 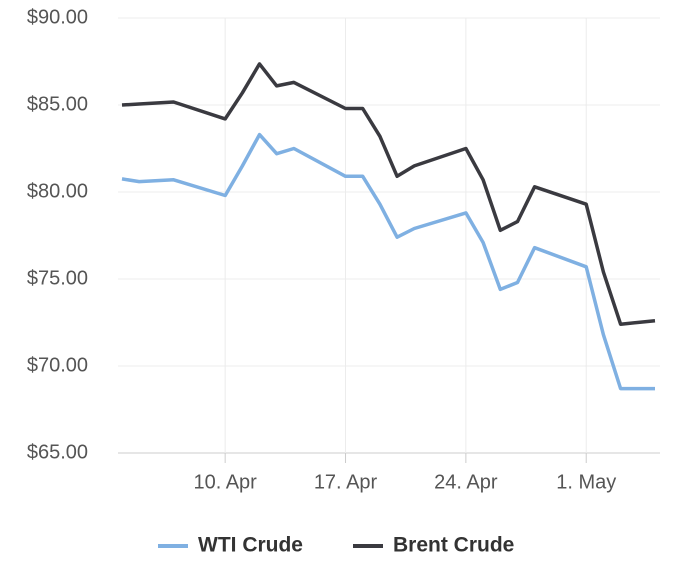 What do you see at coordinates (57, 452) in the screenshot?
I see `y-tick-label: $65.00` at bounding box center [57, 452].